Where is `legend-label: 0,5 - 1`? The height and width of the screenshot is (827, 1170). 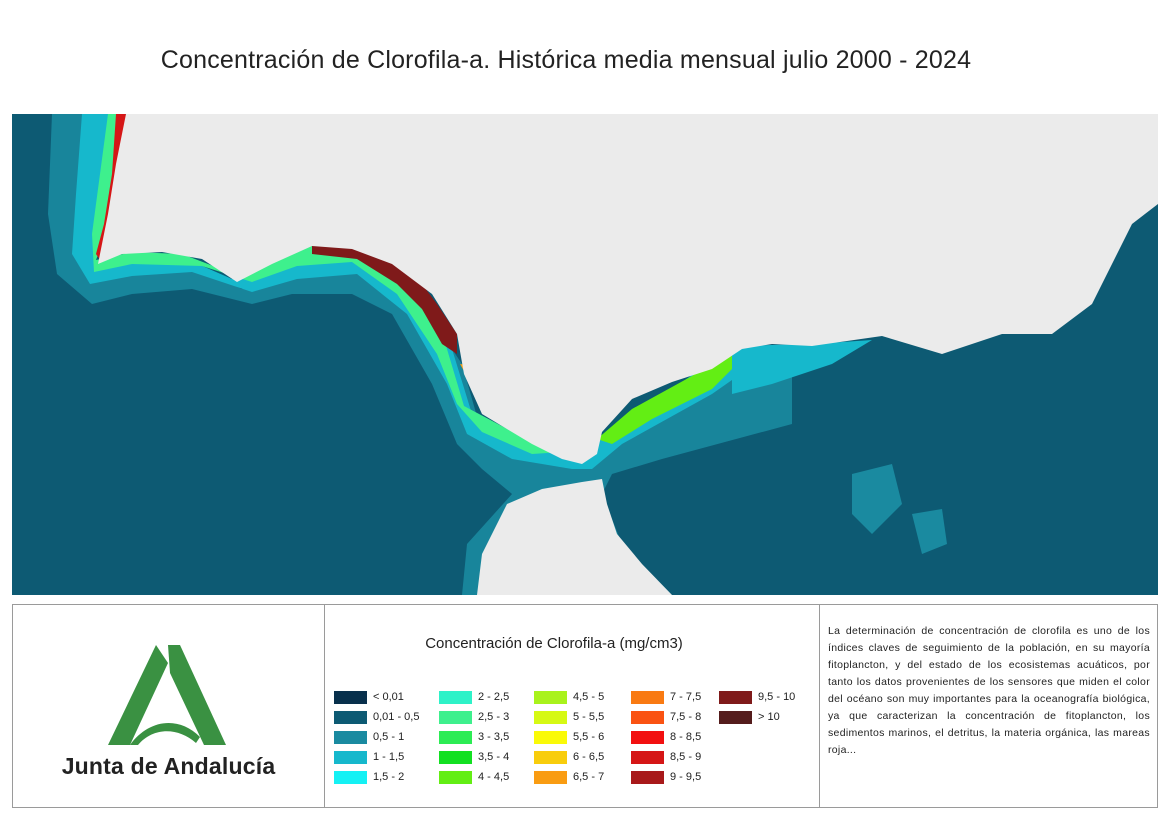
legend-label: 0,5 - 1 is located at coordinates (389, 737).